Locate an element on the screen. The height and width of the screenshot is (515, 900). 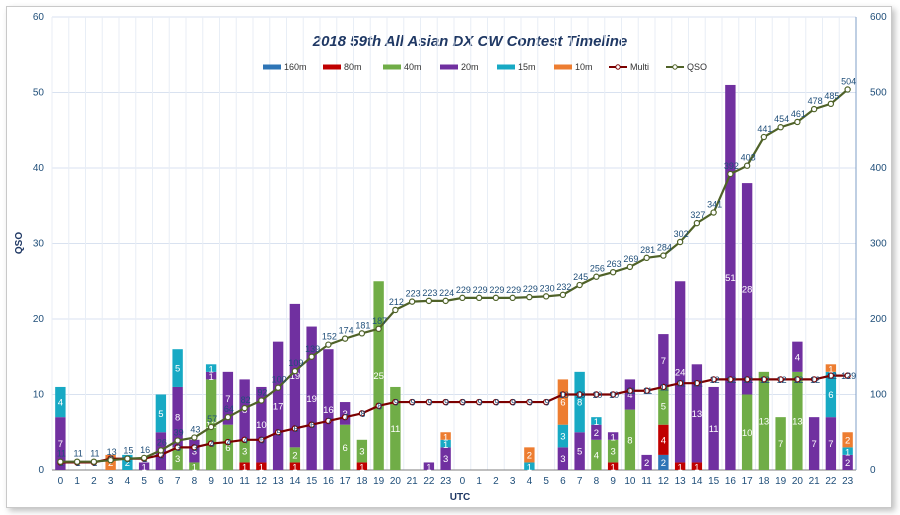
point-label-Multi: 6 is located at coordinates (295, 429).